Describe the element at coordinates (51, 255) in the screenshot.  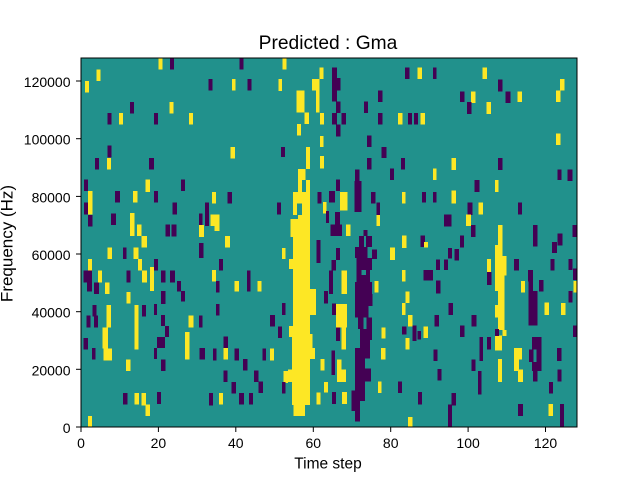
I see `svg-text: 60000` at that location.